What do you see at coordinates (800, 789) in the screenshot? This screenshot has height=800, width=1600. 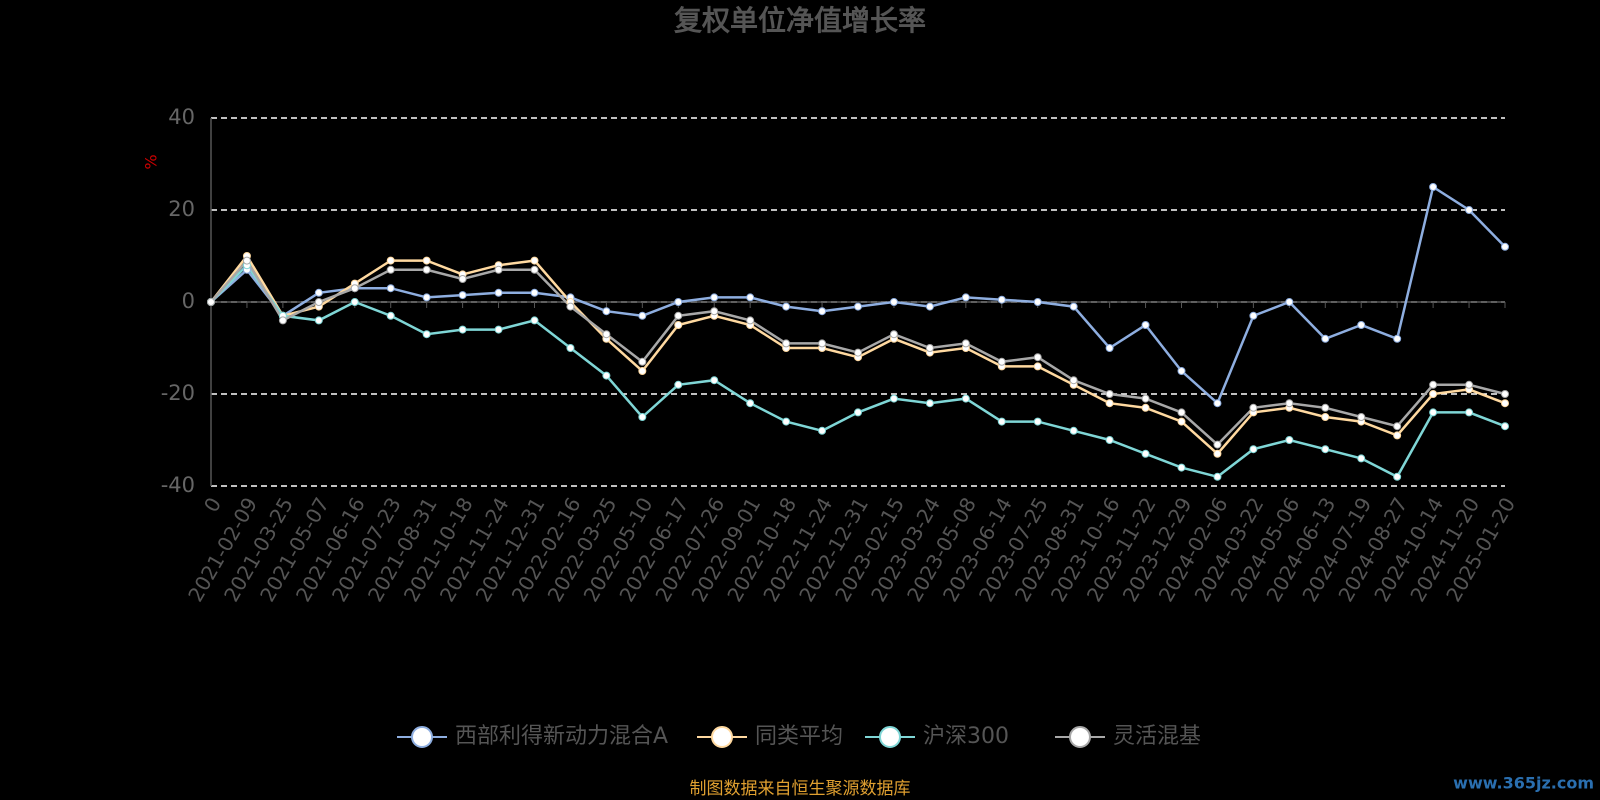 I see `source-note: 制图数据来自恒生聚源数据库` at bounding box center [800, 789].